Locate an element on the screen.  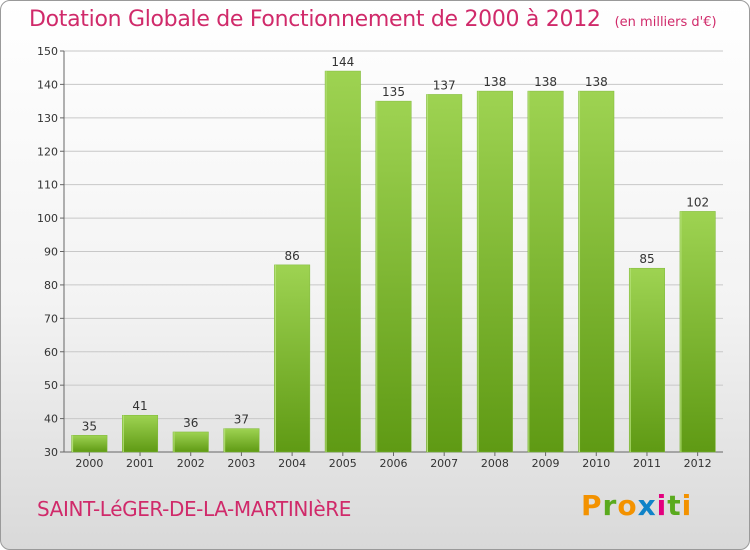
commune-name: SAINT-LéGER-DE-LA-MARTINIèRE is located at coordinates (194, 509).